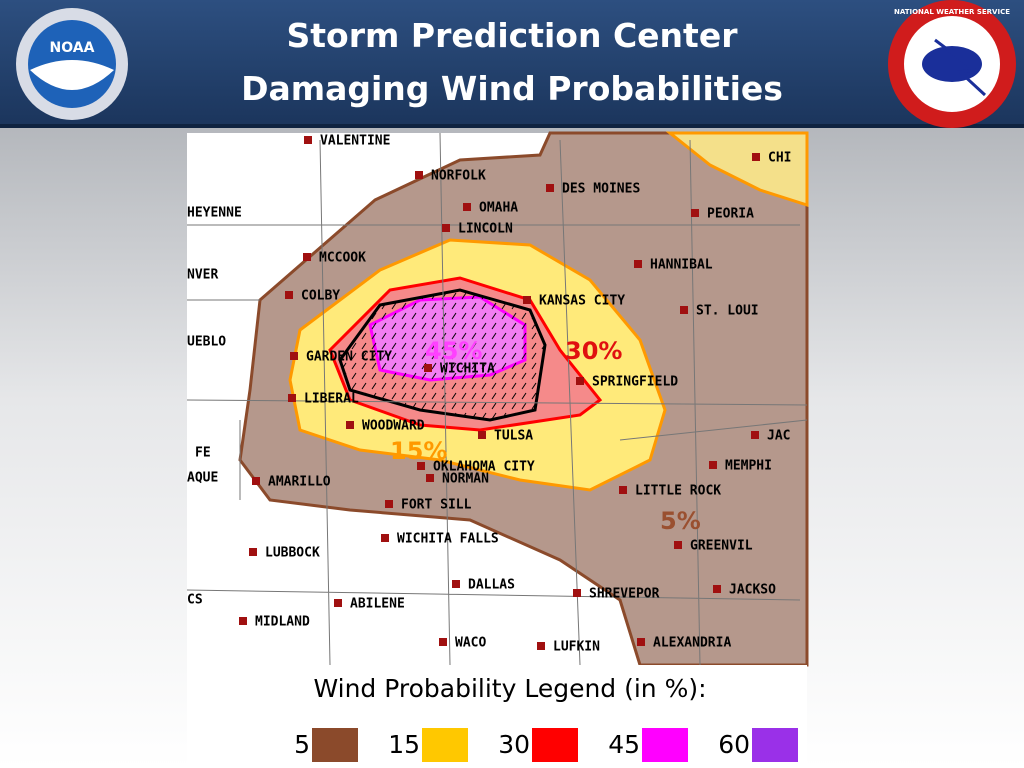 Image resolution: width=1024 pixels, height=768 pixels. What do you see at coordinates (465, 479) in the screenshot?
I see `city-label: NORMAN` at bounding box center [465, 479].